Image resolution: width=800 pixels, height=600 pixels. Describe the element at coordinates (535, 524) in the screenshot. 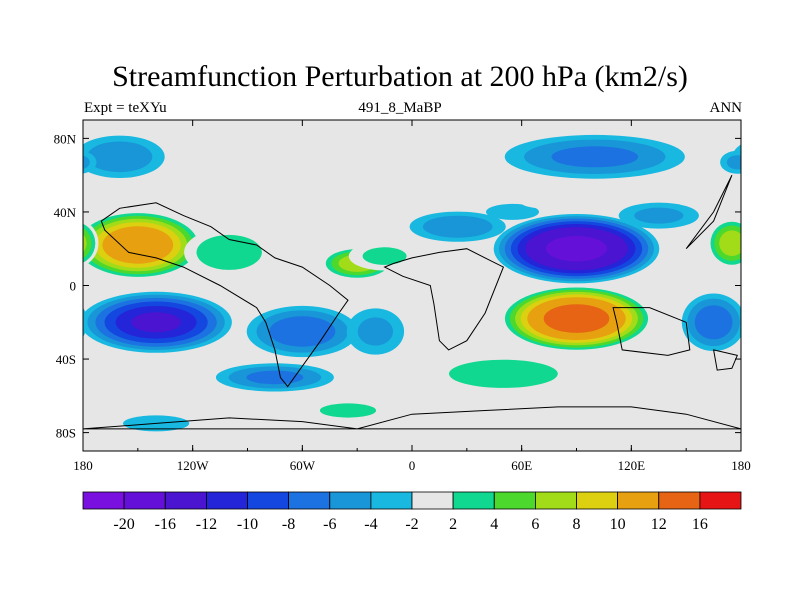

I see `colorbar-label: 6` at that location.